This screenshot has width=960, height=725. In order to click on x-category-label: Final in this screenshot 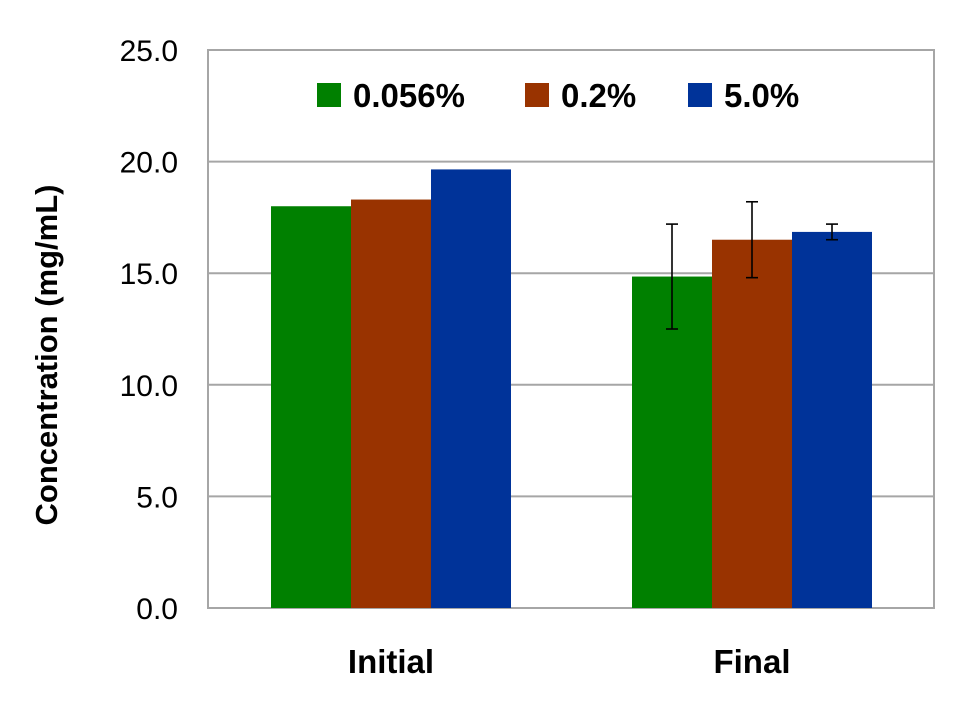, I will do `click(751, 661)`.